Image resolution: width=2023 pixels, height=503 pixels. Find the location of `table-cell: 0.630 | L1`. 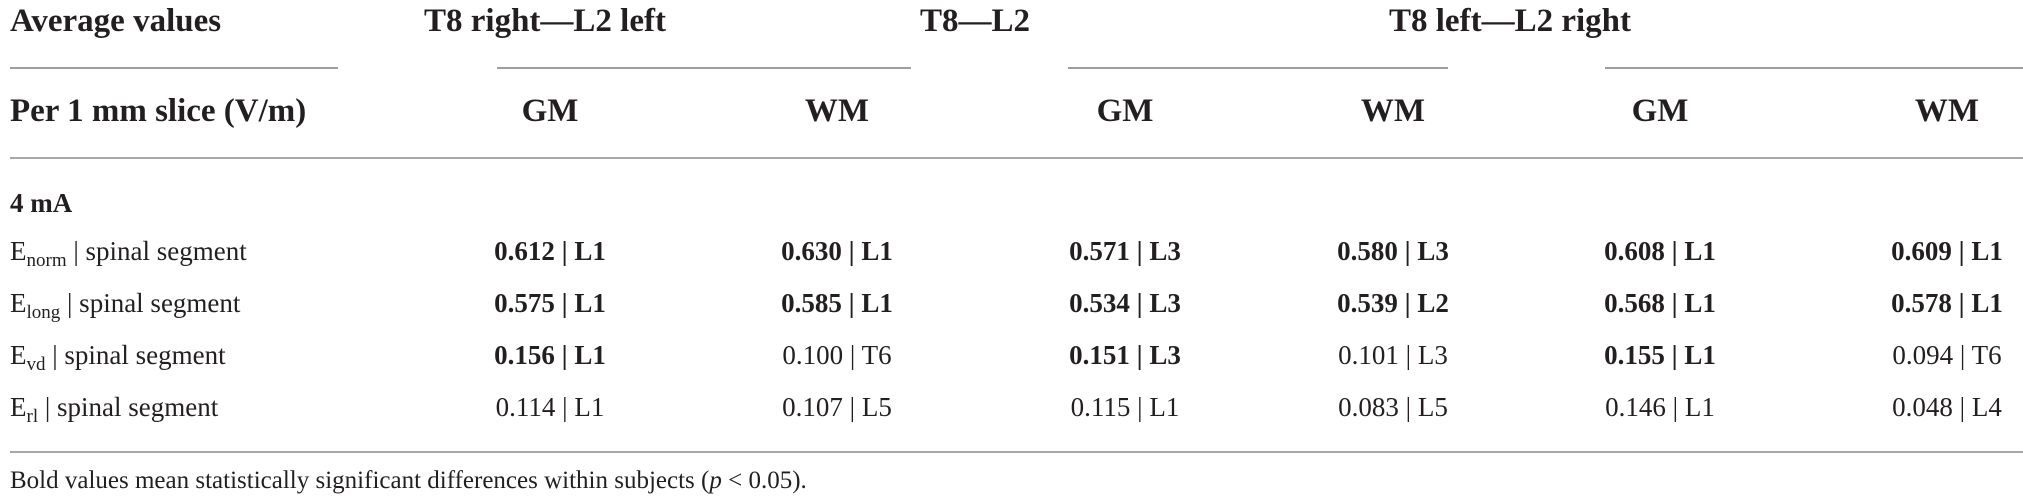

table-cell: 0.630 | L1 is located at coordinates (837, 251).